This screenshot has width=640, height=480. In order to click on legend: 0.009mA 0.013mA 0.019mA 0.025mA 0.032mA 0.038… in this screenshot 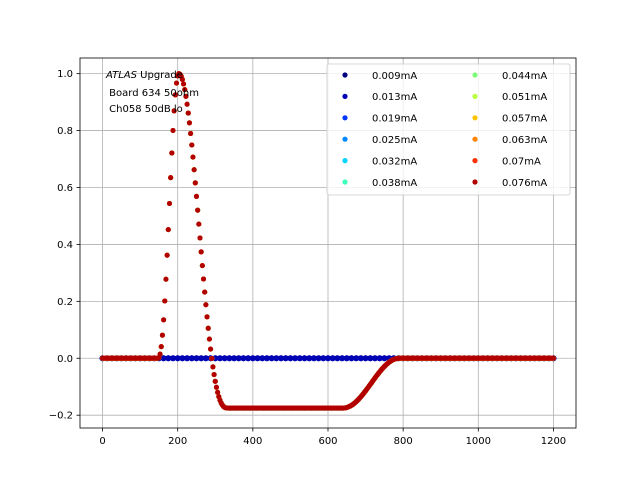, I will do `click(448, 129)`.